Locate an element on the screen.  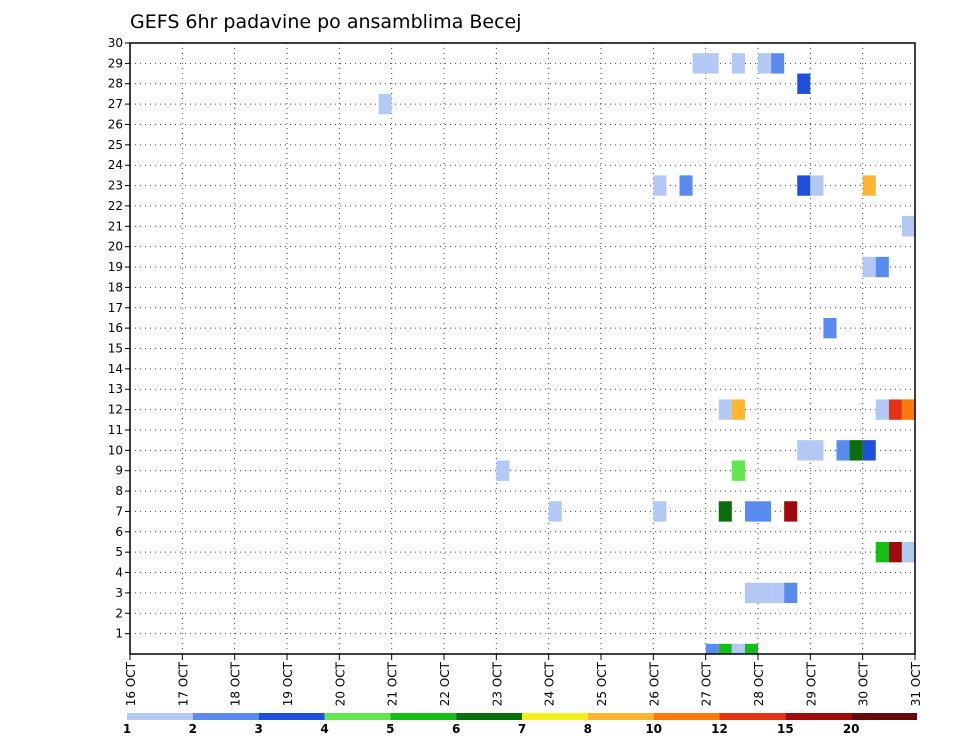
y-tick-label: 27 is located at coordinates (115, 104).